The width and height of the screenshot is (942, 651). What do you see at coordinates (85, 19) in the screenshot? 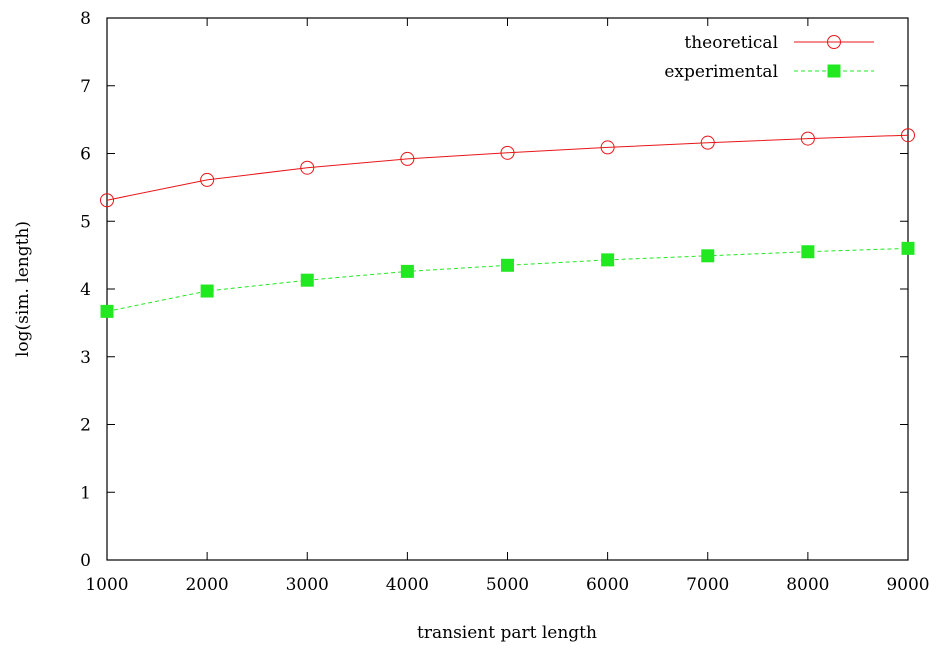
I see `y-tick-label: 8` at bounding box center [85, 19].